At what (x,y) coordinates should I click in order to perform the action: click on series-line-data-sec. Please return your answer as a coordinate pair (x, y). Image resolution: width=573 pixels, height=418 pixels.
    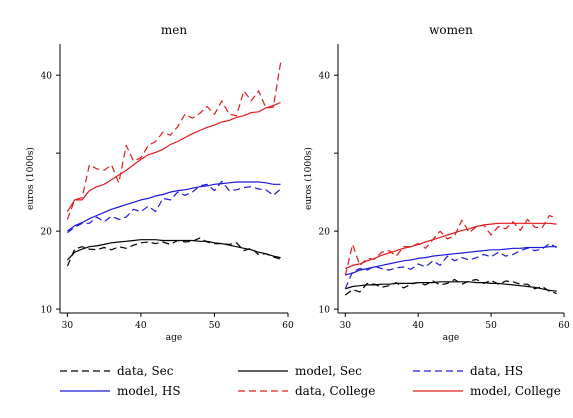
    Looking at the image, I should click on (173, 252).